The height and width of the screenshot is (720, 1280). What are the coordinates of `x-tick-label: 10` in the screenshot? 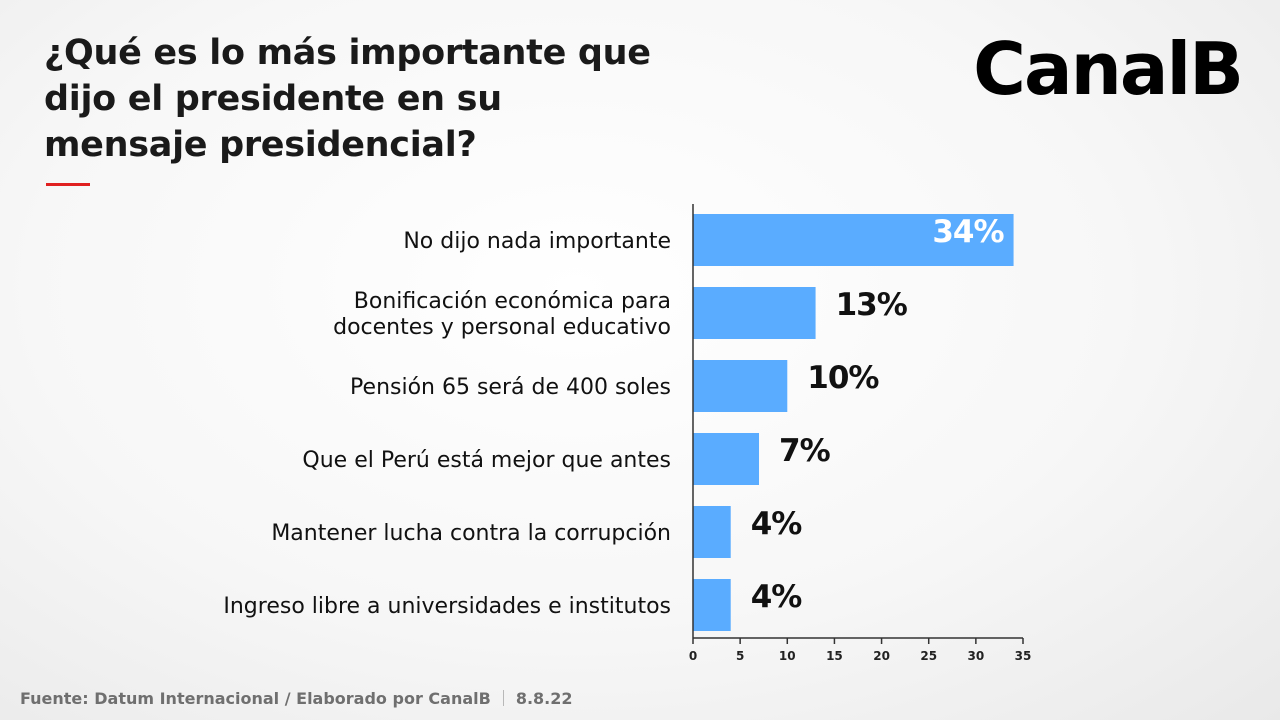 It's located at (787, 656).